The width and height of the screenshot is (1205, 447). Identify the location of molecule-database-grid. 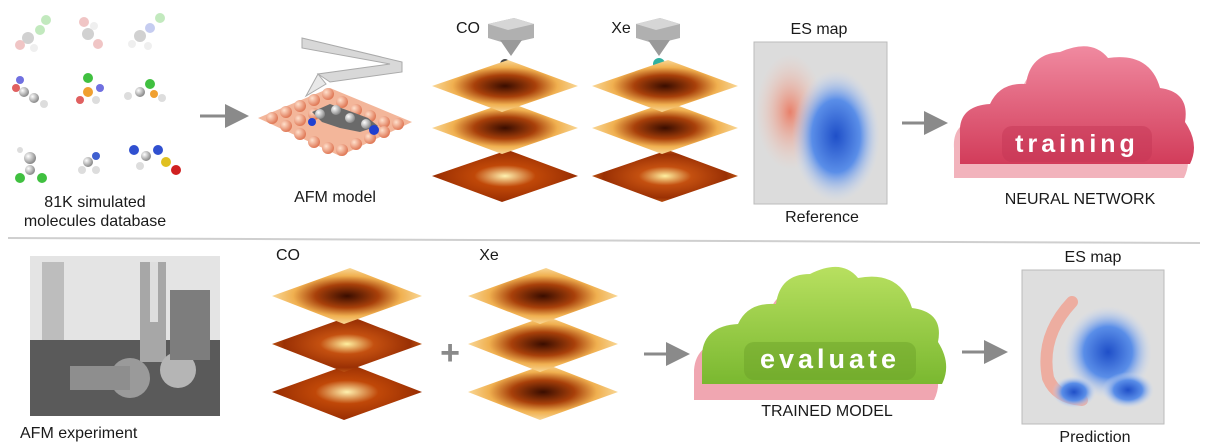
(96, 98).